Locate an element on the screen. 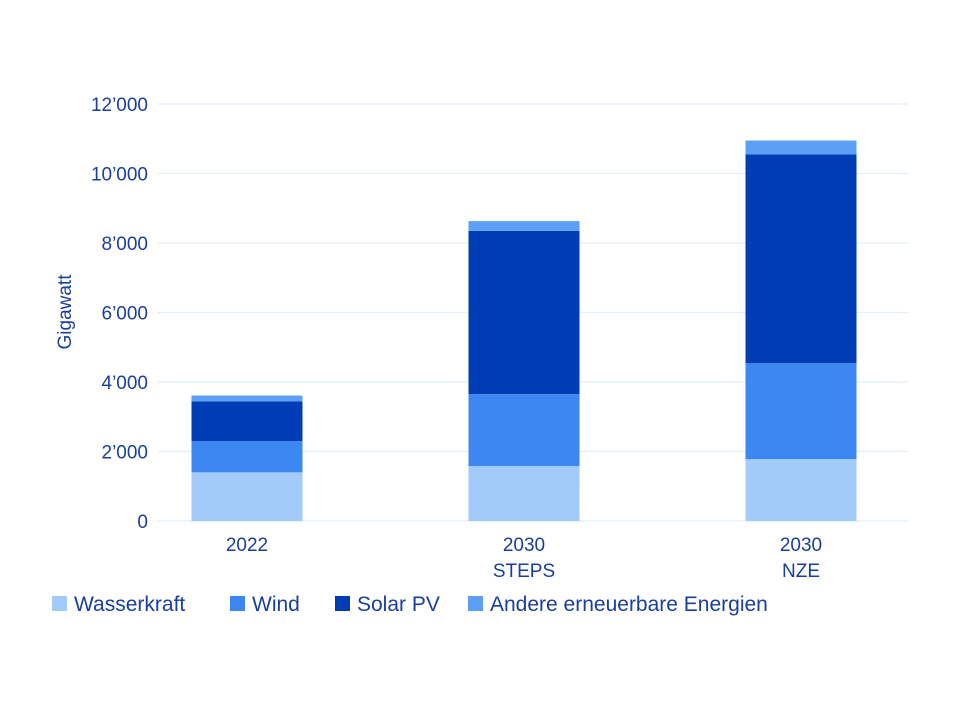 Image resolution: width=960 pixels, height=720 pixels. y-tick-label: 0 is located at coordinates (142, 522).